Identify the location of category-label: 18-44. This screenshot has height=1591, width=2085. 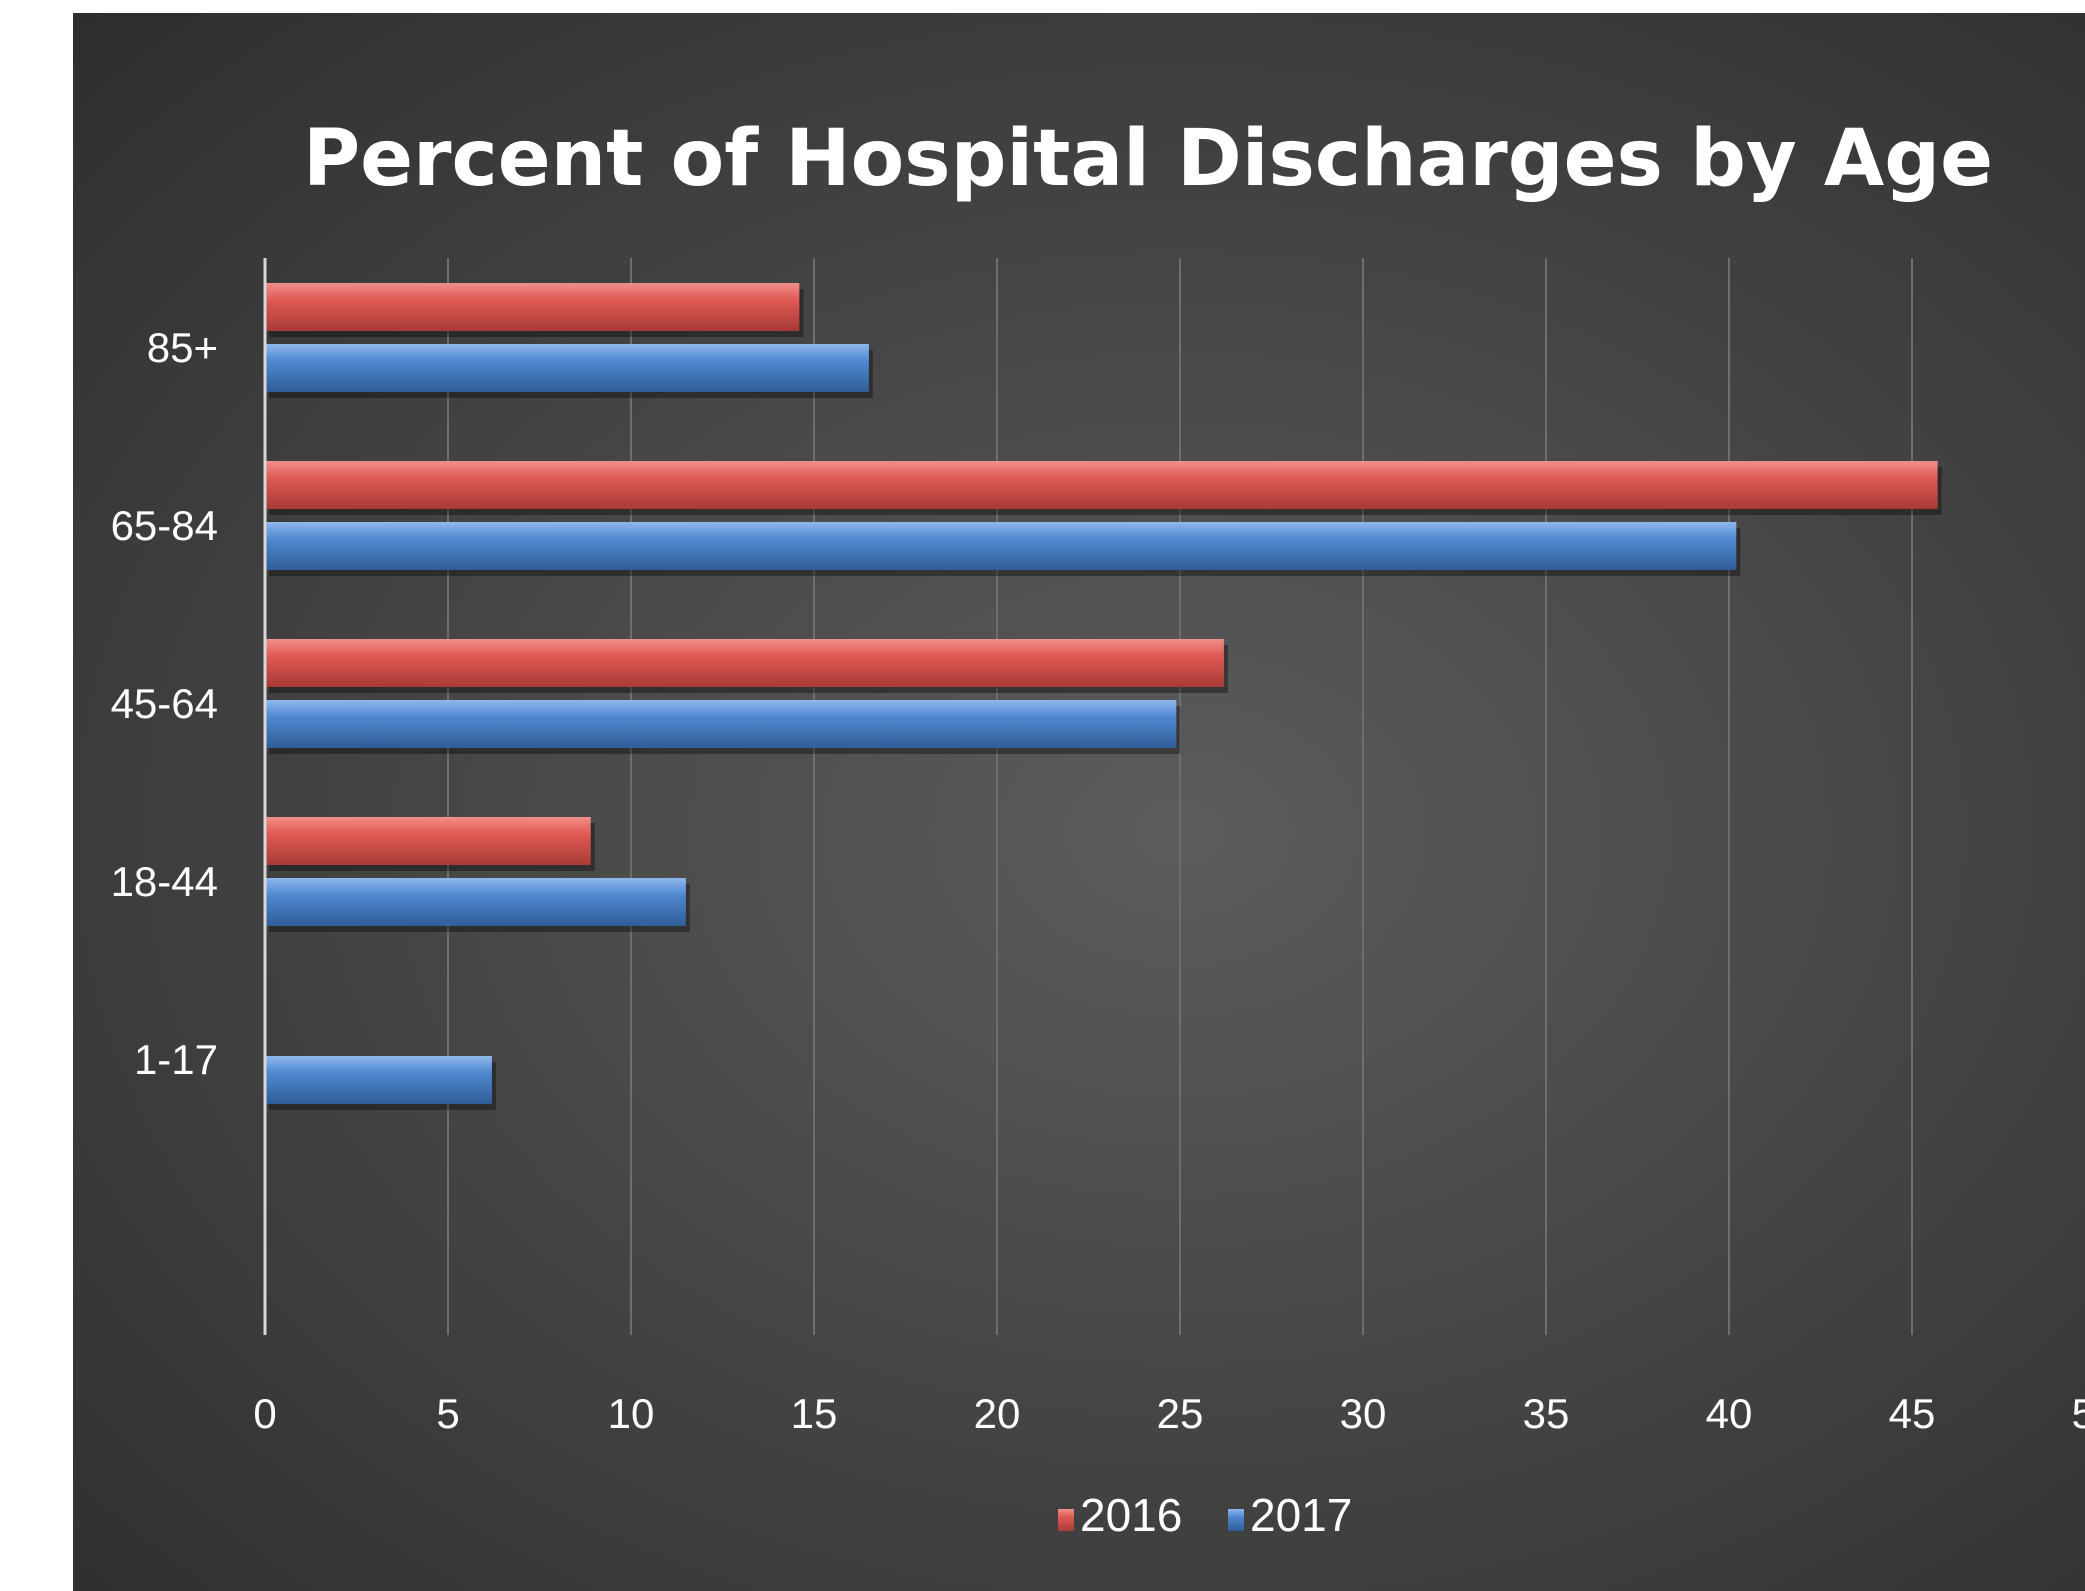
(164, 881).